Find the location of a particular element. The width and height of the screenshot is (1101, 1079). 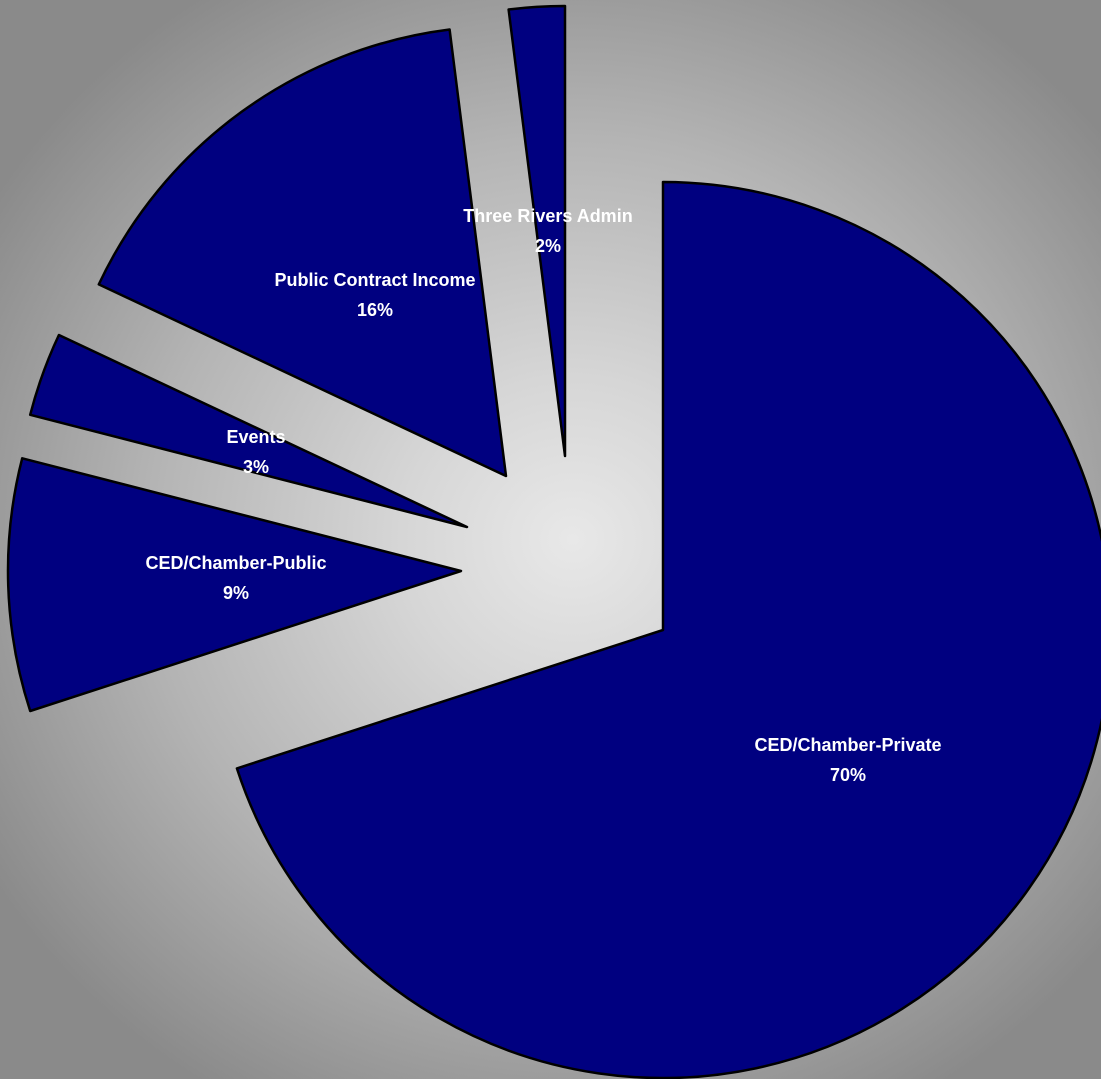

pie-slice-ced-chamber-public is located at coordinates (234, 585).